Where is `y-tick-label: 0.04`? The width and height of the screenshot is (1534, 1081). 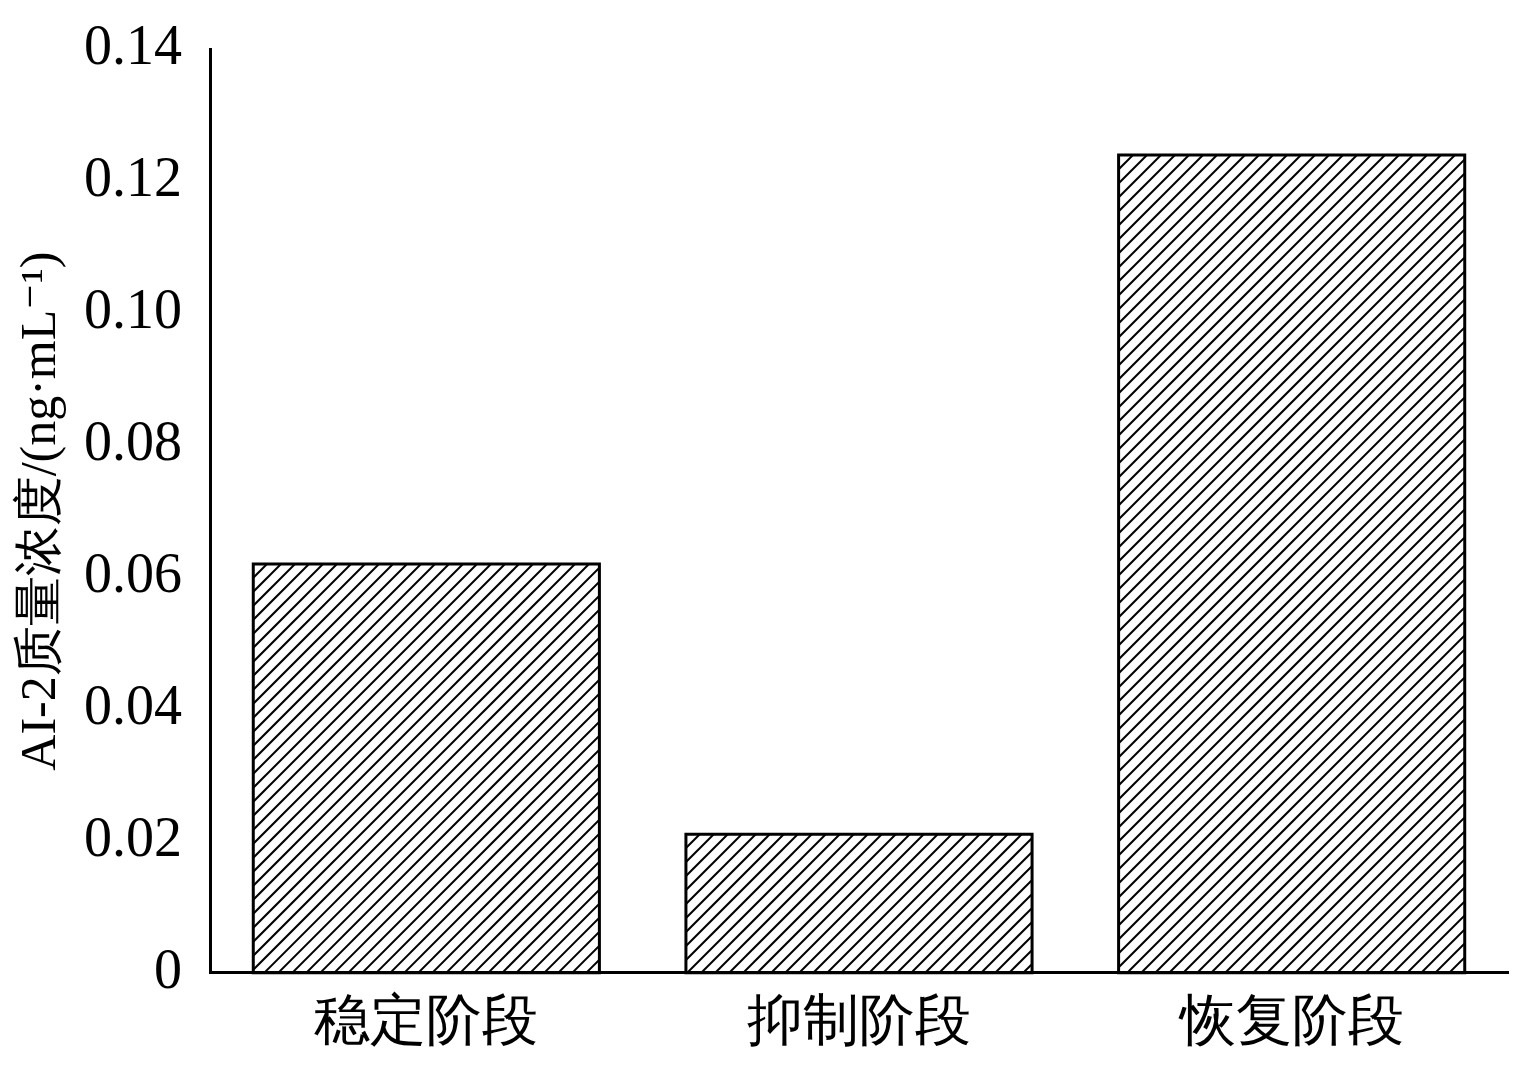
y-tick-label: 0.04 is located at coordinates (133, 704).